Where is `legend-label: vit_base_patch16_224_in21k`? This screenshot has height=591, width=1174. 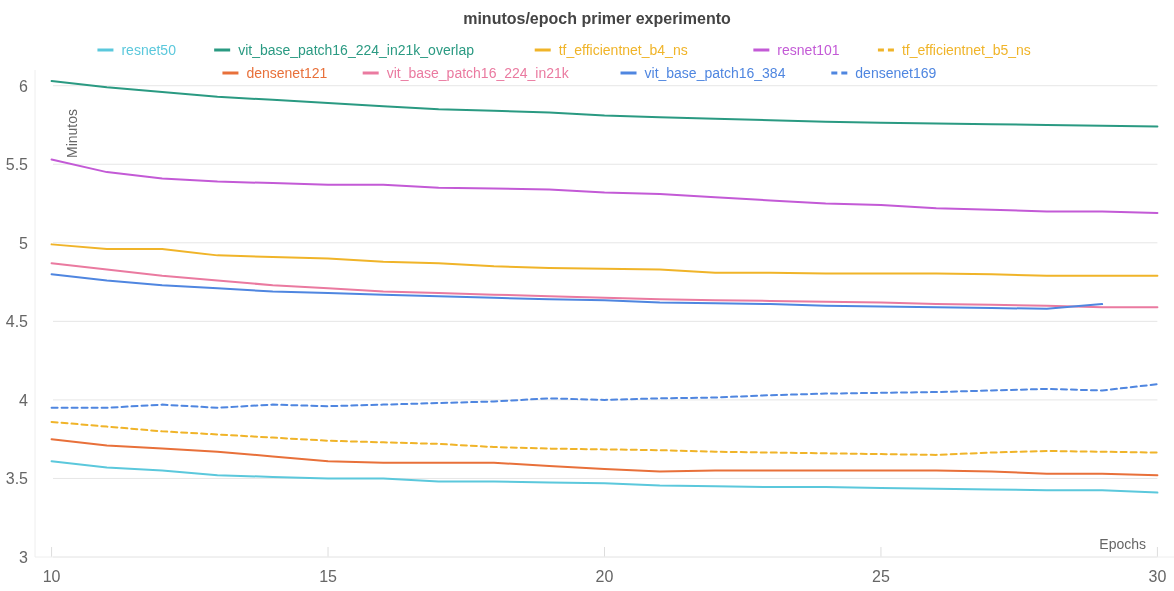 legend-label: vit_base_patch16_224_in21k is located at coordinates (478, 73).